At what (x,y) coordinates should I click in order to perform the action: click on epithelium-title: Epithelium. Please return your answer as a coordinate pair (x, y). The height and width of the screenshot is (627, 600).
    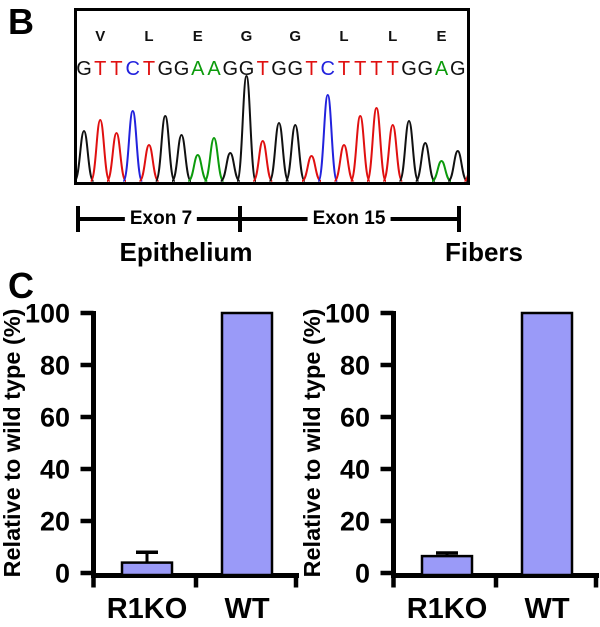
    Looking at the image, I should click on (186, 252).